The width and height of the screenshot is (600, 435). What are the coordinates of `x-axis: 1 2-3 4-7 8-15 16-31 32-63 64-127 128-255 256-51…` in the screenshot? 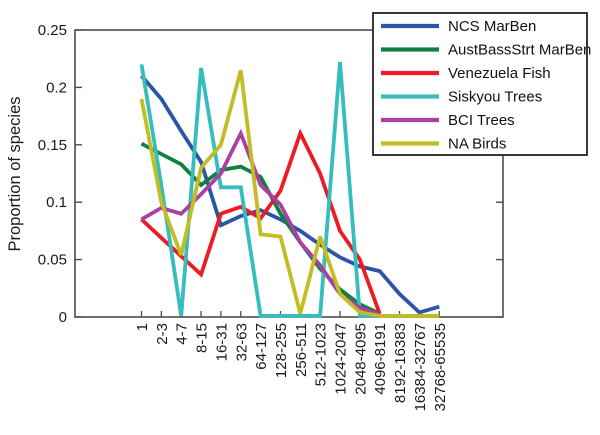 It's located at (291, 361).